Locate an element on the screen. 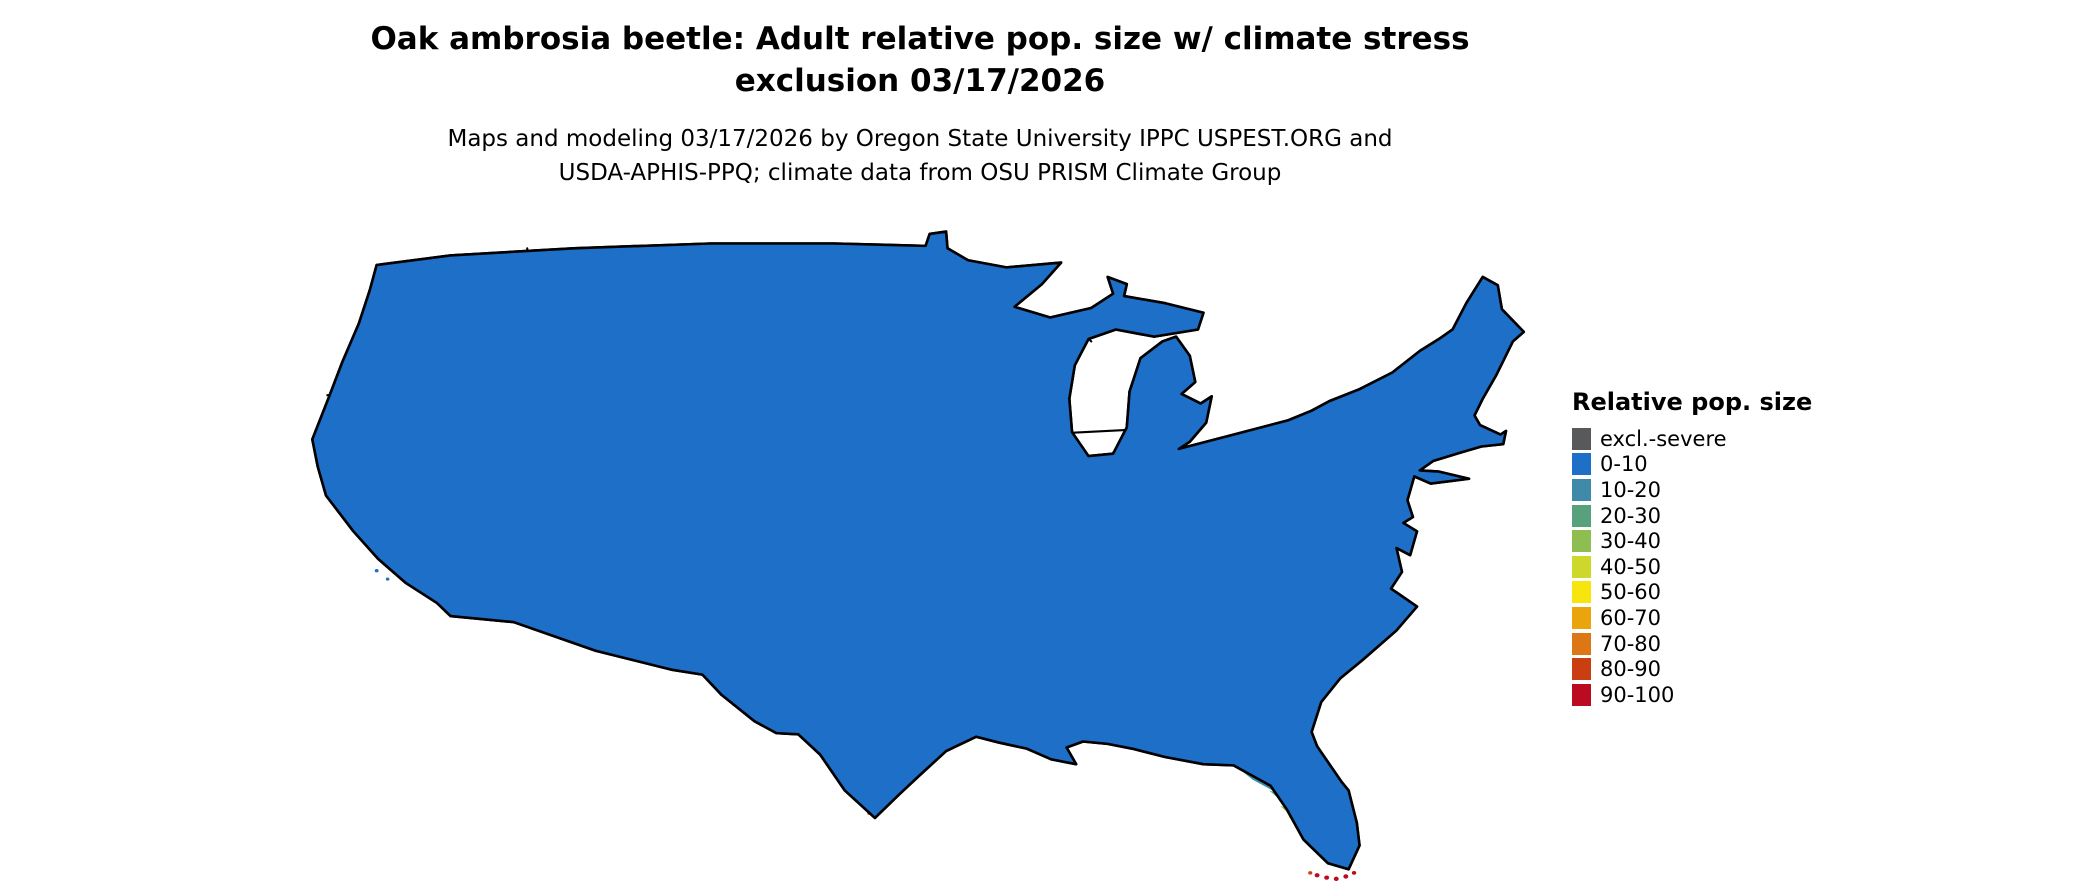  legend-item: 90-100 is located at coordinates (1702, 695).